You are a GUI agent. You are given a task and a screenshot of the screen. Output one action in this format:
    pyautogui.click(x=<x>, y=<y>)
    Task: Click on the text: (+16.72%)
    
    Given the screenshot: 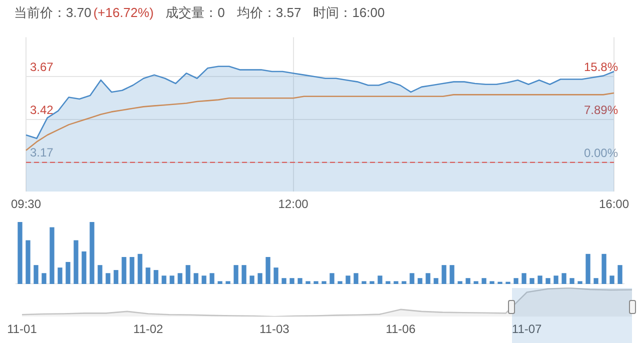 What is the action you would take?
    pyautogui.click(x=123, y=12)
    